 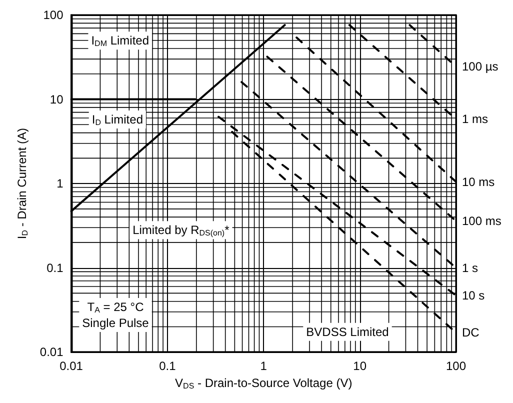 I want to click on series-label: 100 µs, so click(x=480, y=66).